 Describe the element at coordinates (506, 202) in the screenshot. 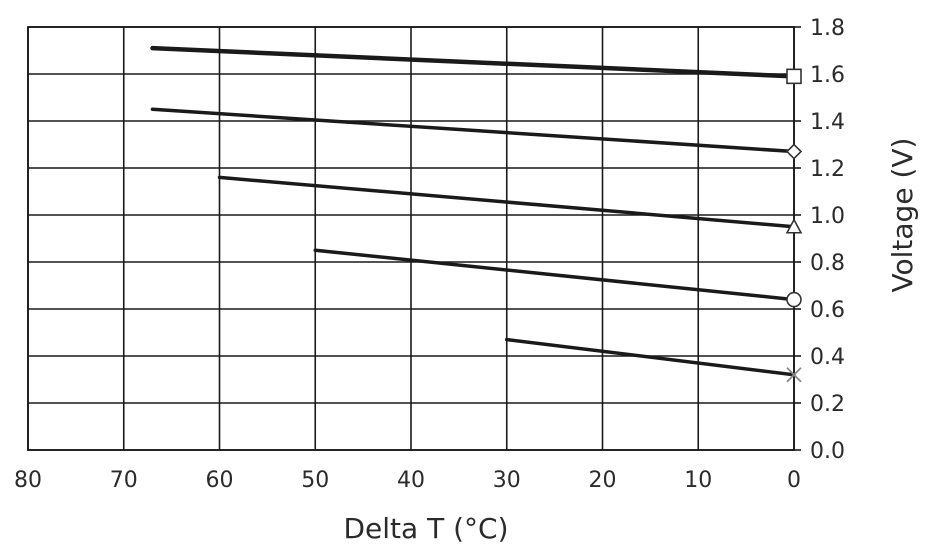

I see `series-line-triangle` at that location.